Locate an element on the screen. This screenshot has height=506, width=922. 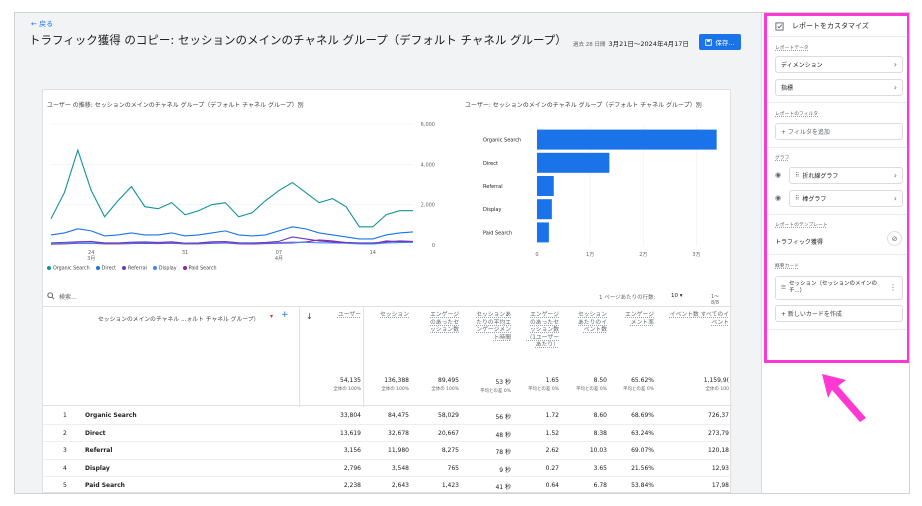
add-dimension-icon: + is located at coordinates (285, 315).